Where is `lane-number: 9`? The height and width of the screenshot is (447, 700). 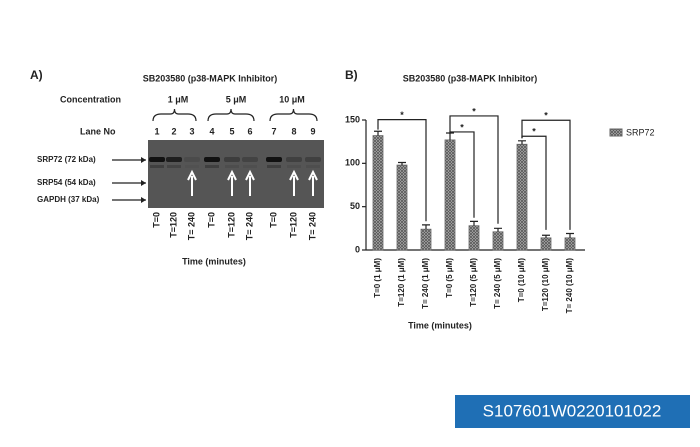 lane-number: 9 is located at coordinates (312, 131).